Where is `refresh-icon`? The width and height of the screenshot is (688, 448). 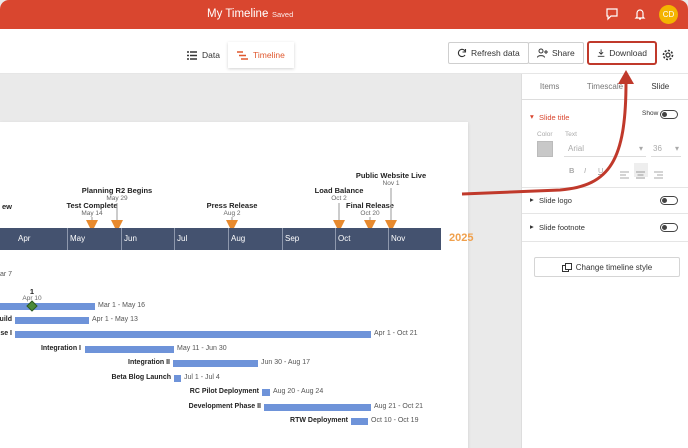 refresh-icon is located at coordinates (462, 53).